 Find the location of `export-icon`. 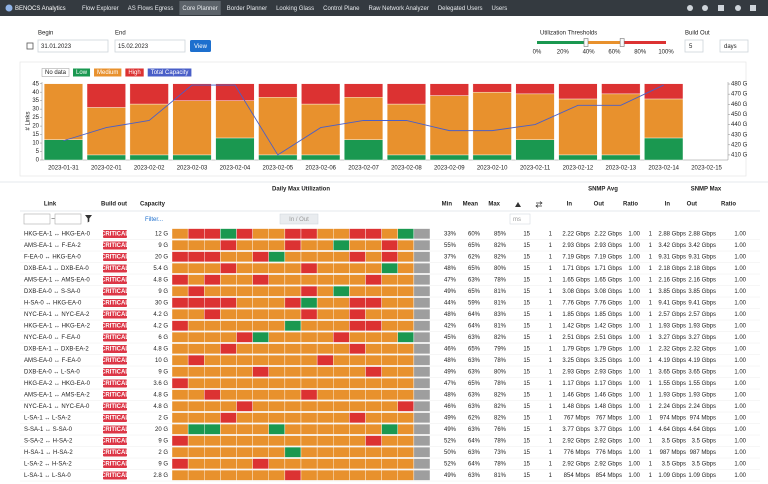

export-icon is located at coordinates (721, 8).